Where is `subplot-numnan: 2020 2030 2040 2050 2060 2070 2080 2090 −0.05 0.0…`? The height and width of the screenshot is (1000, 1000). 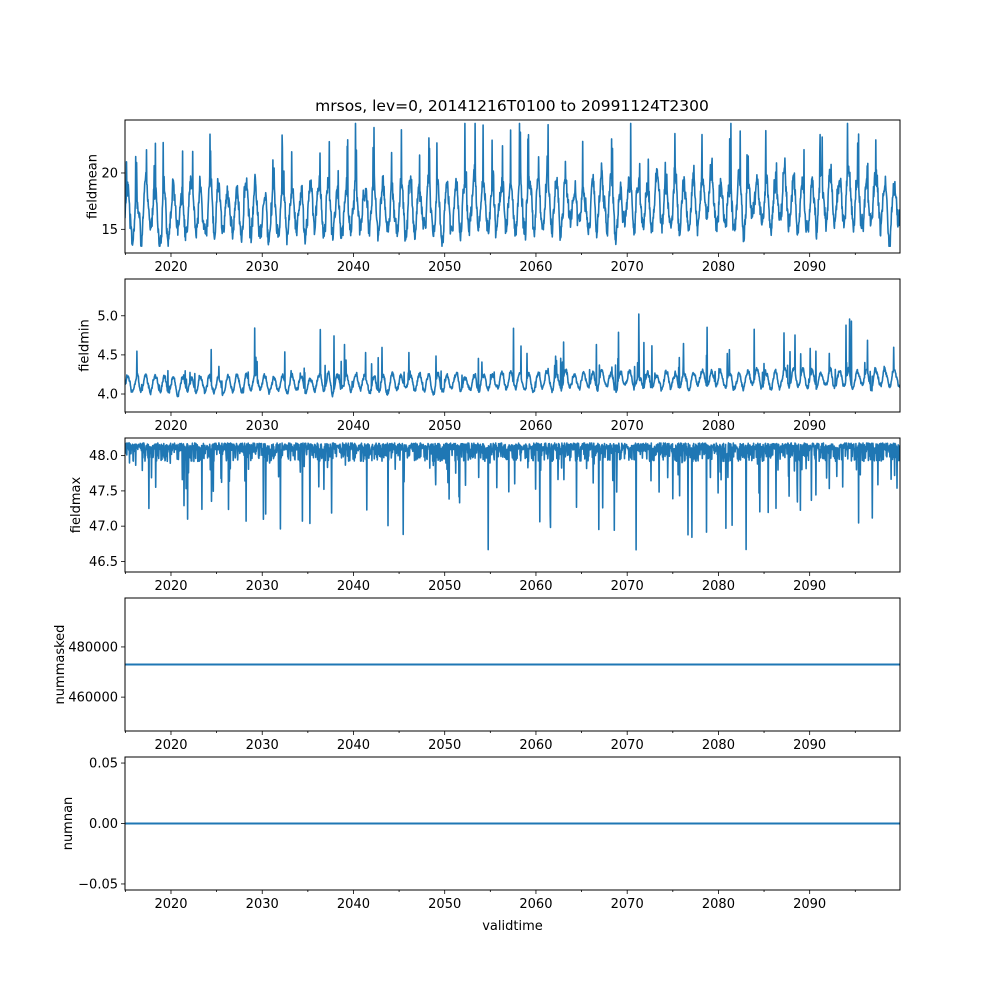
subplot-numnan: 2020 2030 2040 2050 2060 2070 2080 2090 −0.05 0.0… is located at coordinates (481, 845).